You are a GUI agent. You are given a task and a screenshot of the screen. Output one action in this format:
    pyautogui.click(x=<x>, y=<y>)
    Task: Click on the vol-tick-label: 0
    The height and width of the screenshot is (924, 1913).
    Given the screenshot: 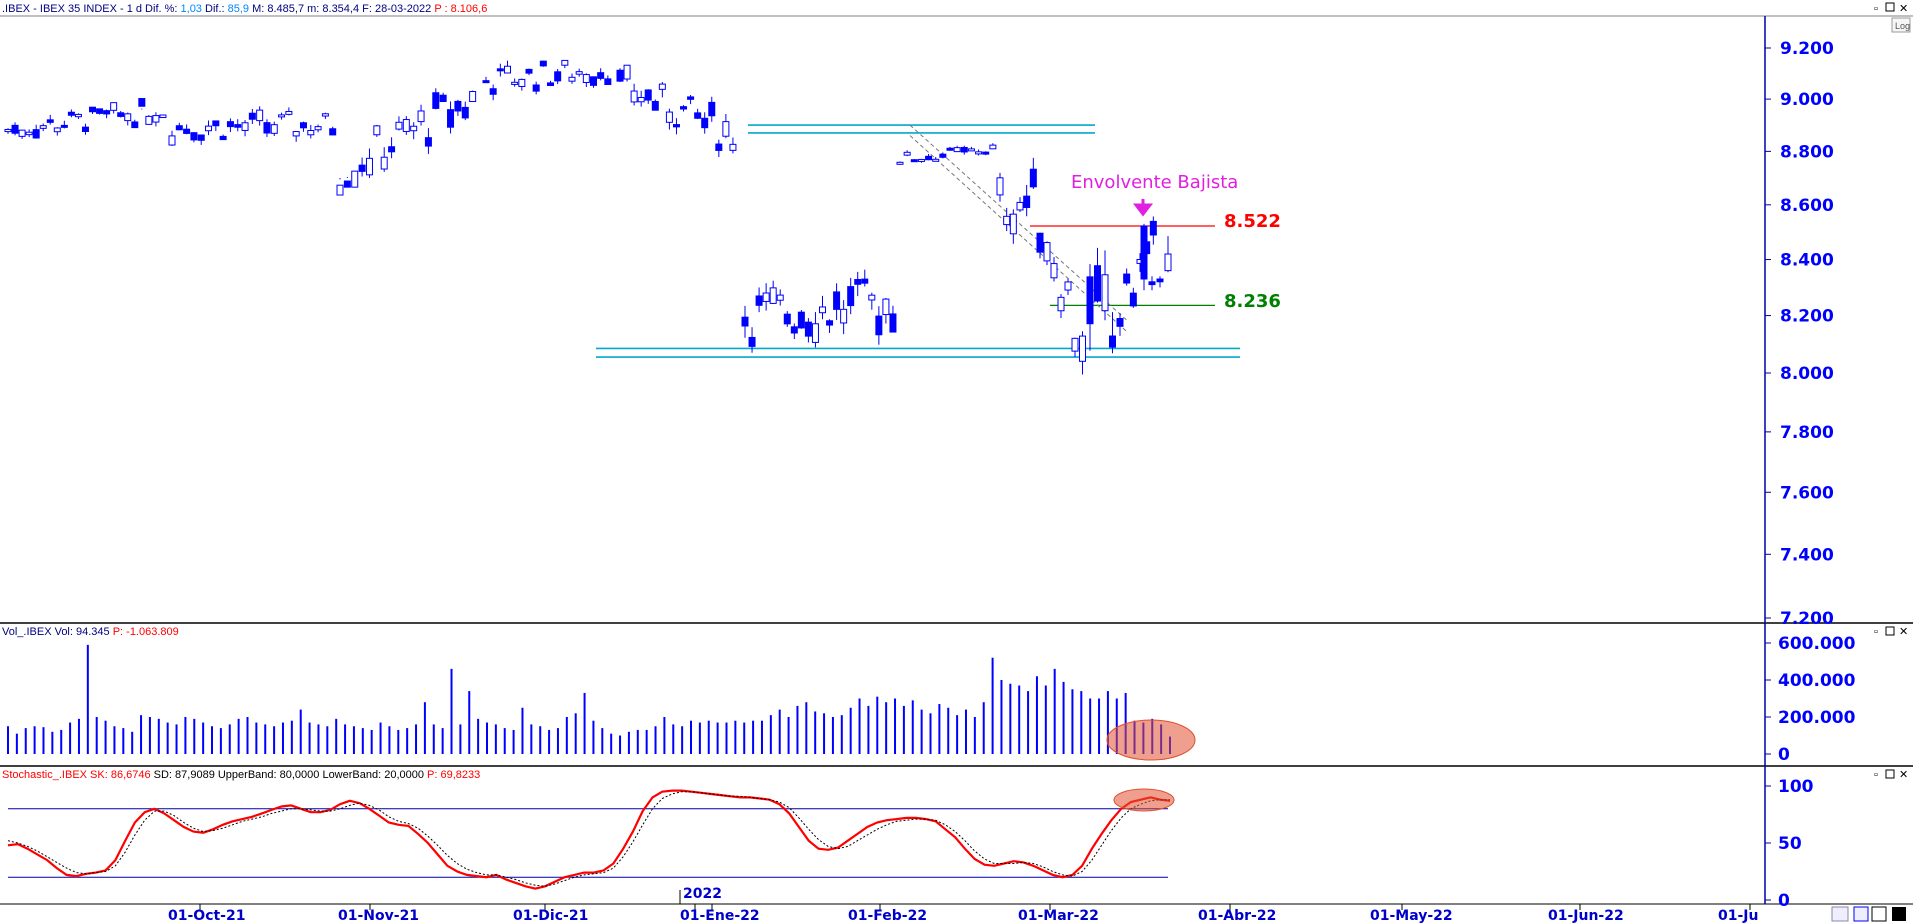 What is the action you would take?
    pyautogui.click(x=1784, y=755)
    